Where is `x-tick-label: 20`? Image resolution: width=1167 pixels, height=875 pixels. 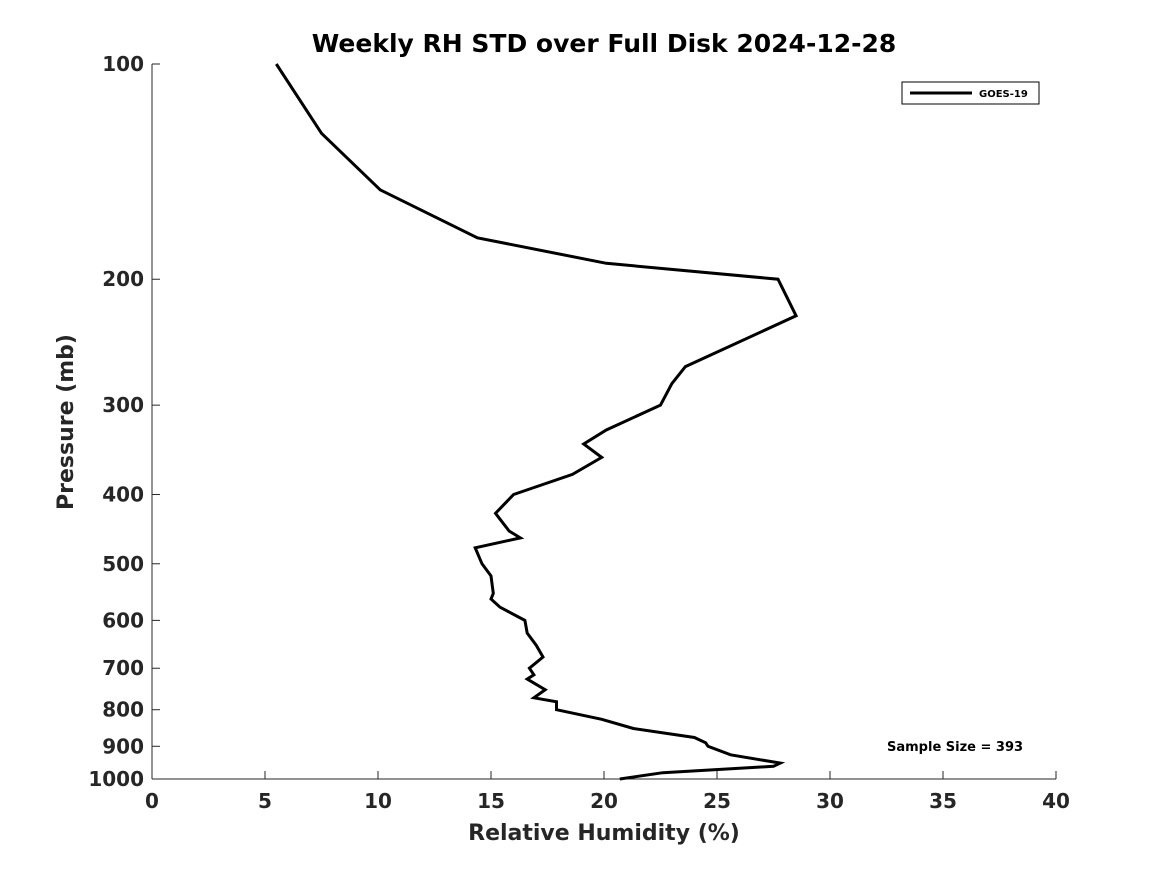
x-tick-label: 20 is located at coordinates (604, 801).